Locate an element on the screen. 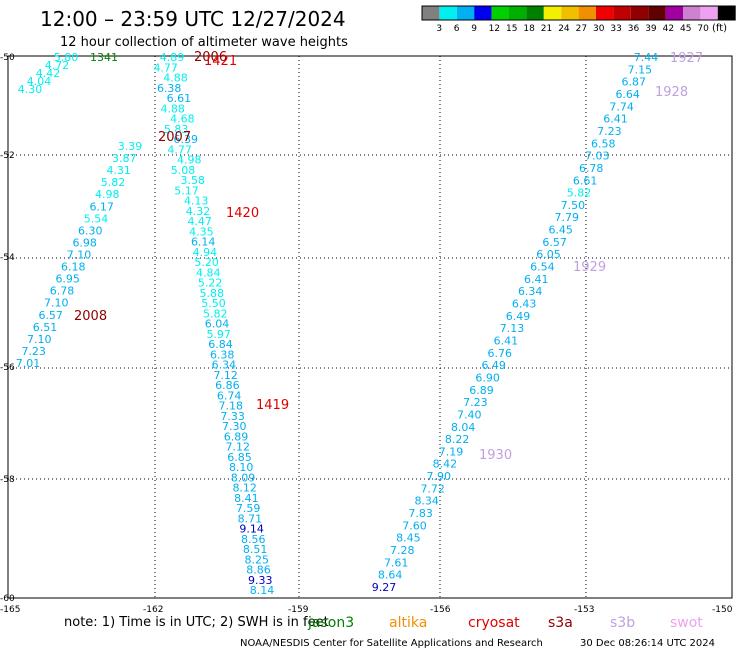 The image size is (740, 650). wave-height-value: 7.61 is located at coordinates (396, 562).